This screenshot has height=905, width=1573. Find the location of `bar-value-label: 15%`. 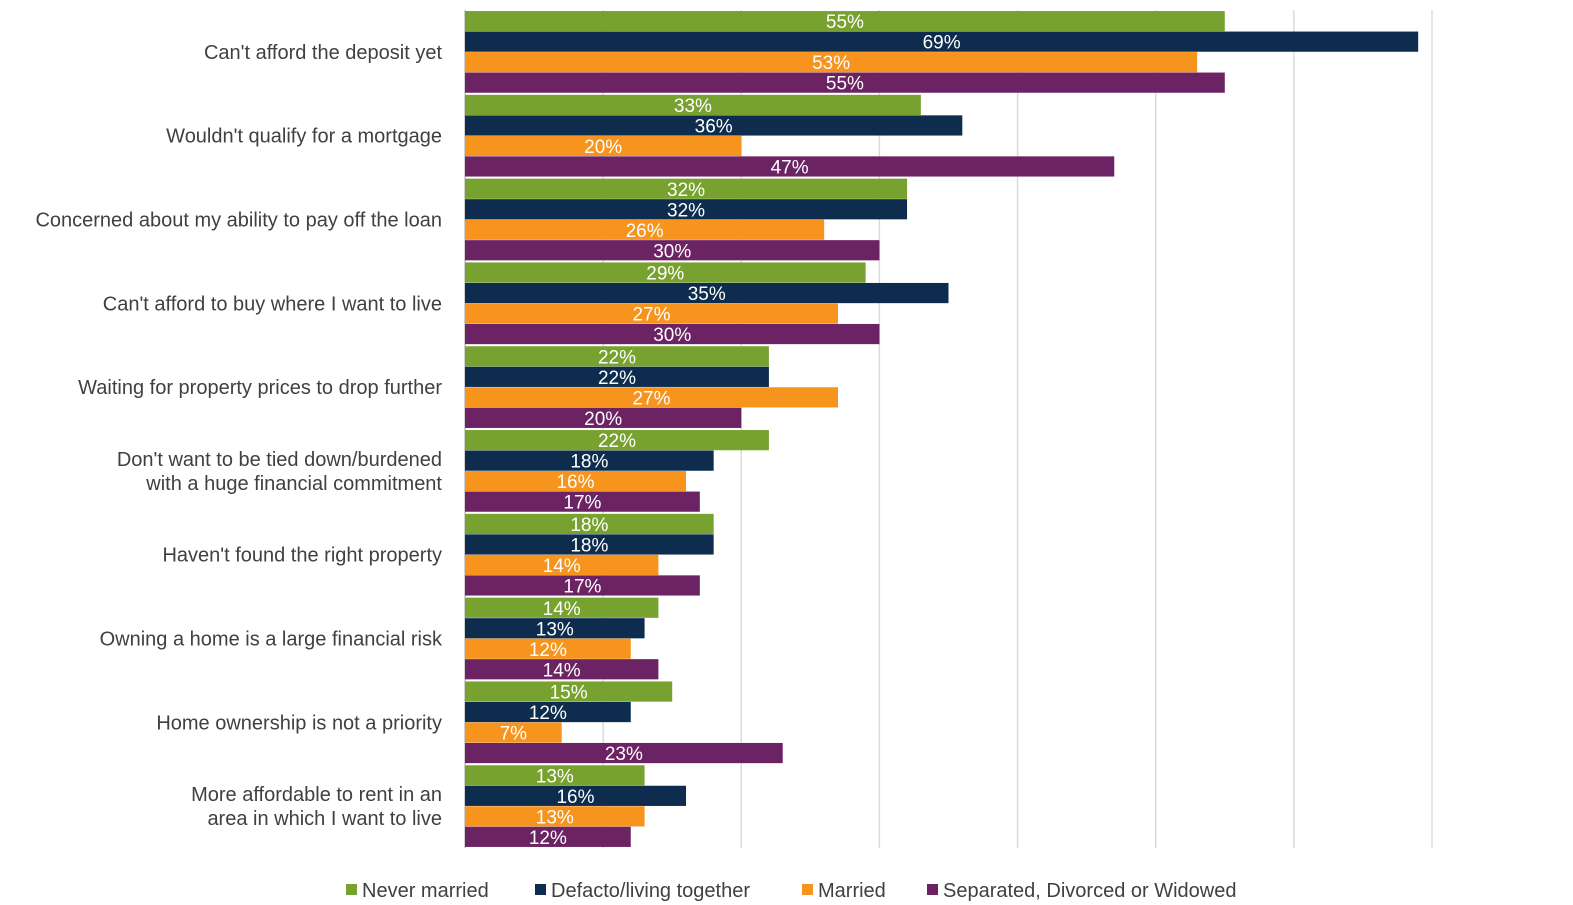

bar-value-label: 15% is located at coordinates (569, 693).